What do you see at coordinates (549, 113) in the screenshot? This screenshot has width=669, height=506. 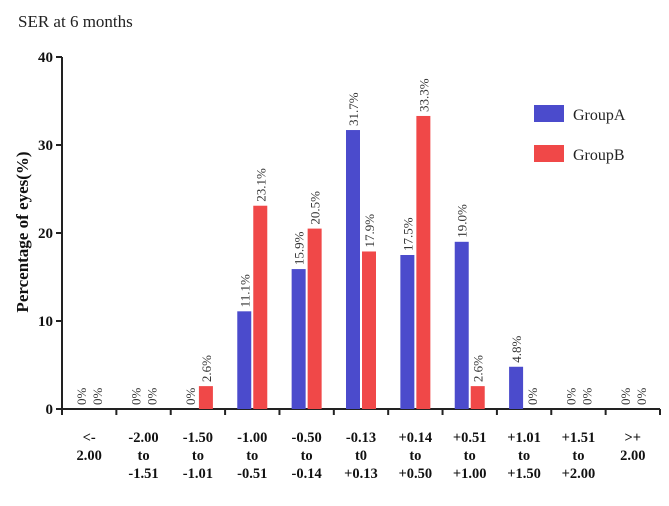 I see `legend-swatch-groupa` at bounding box center [549, 113].